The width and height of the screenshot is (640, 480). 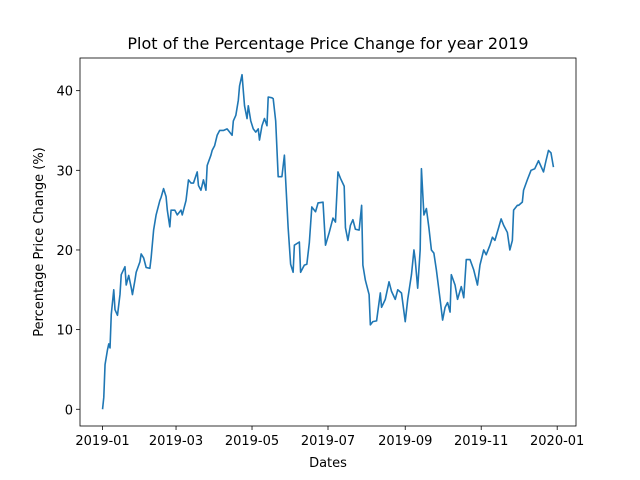 I want to click on y-tick-label: 0, so click(x=69, y=410).